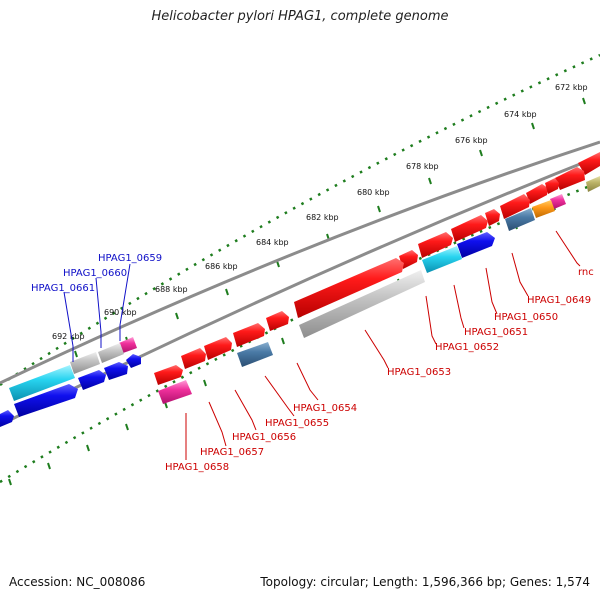 Image resolution: width=600 pixels, height=600 pixels. Describe the element at coordinates (496, 332) in the screenshot. I see `gene-label: HPAG1_0651` at that location.